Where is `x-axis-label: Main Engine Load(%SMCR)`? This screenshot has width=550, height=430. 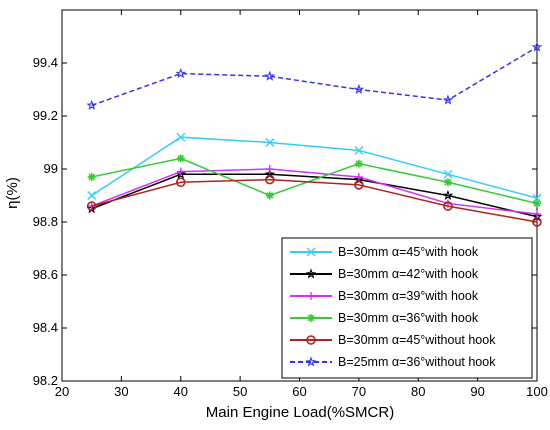
x-axis-label: Main Engine Load(%SMCR) is located at coordinates (300, 412).